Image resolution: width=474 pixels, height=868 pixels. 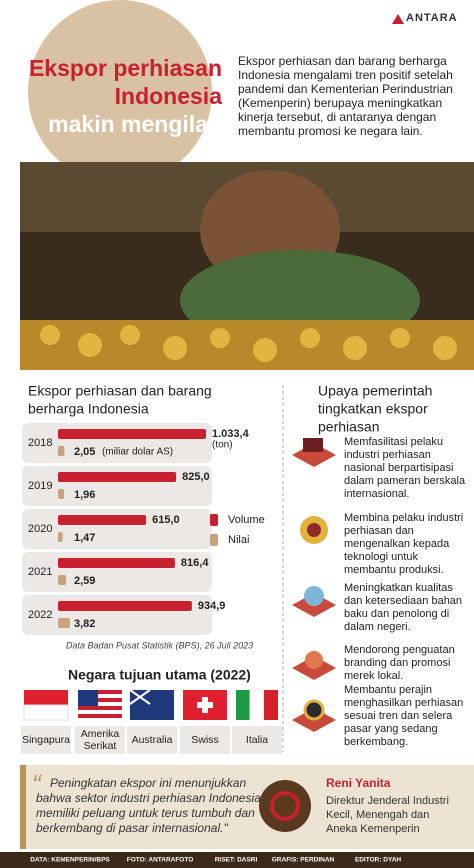 I want to click on quote-box, so click(x=247, y=807).